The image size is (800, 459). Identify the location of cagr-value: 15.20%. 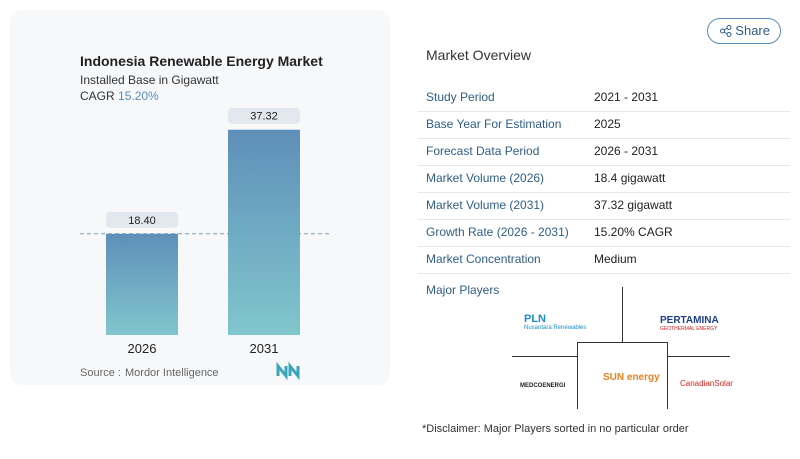
(138, 96).